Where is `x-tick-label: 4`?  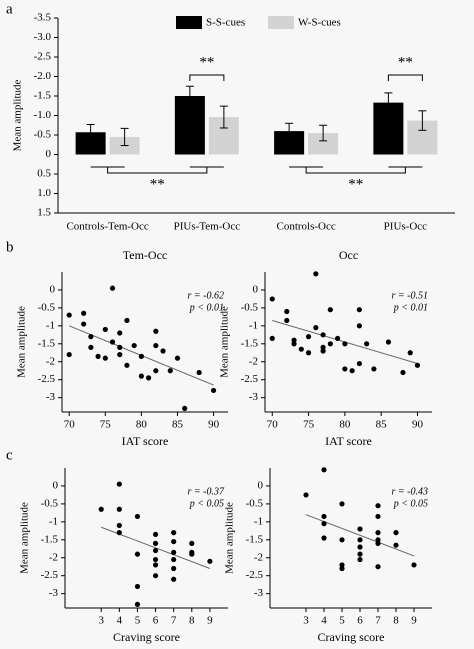 x-tick-label: 4 is located at coordinates (324, 621).